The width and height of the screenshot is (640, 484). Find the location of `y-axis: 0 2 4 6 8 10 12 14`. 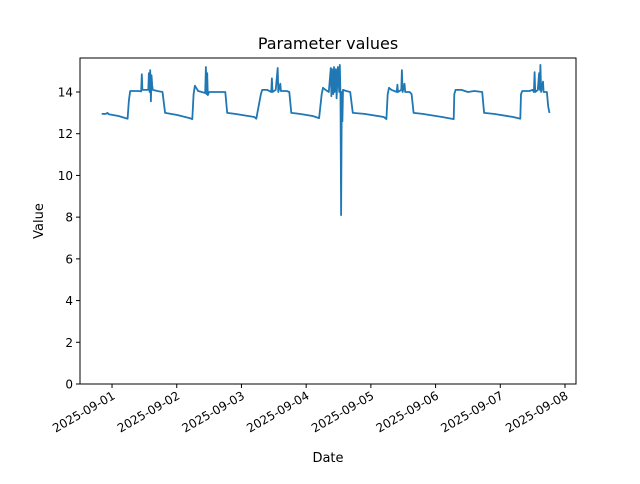

y-axis: 0 2 4 6 8 10 12 14 is located at coordinates (69, 238).